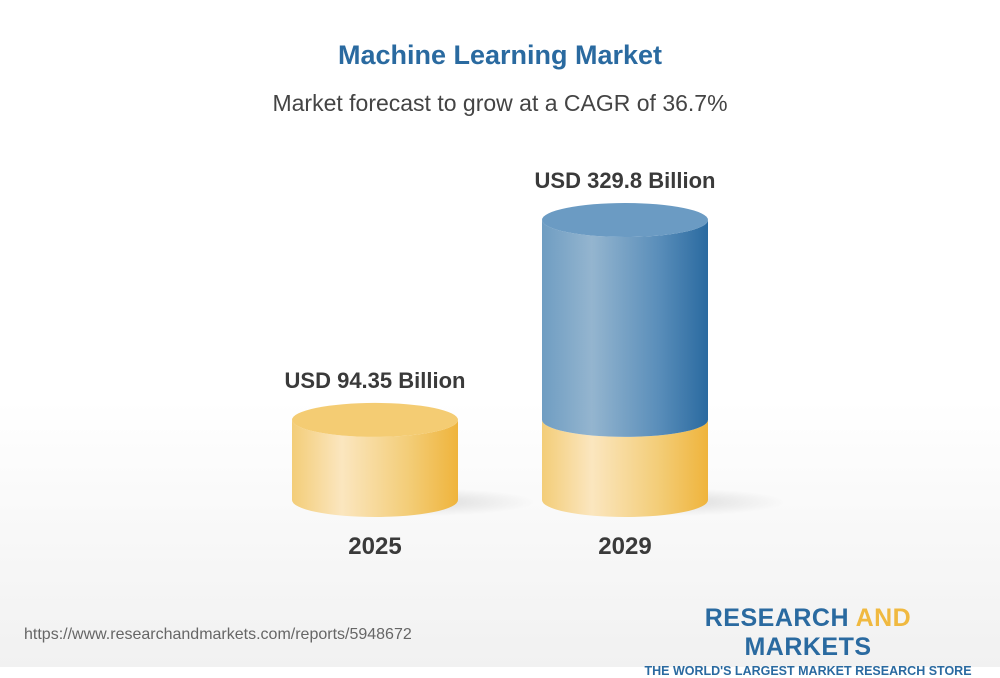 The height and width of the screenshot is (678, 1000). Describe the element at coordinates (625, 328) in the screenshot. I see `cylinder-growth-segment-2029` at that location.